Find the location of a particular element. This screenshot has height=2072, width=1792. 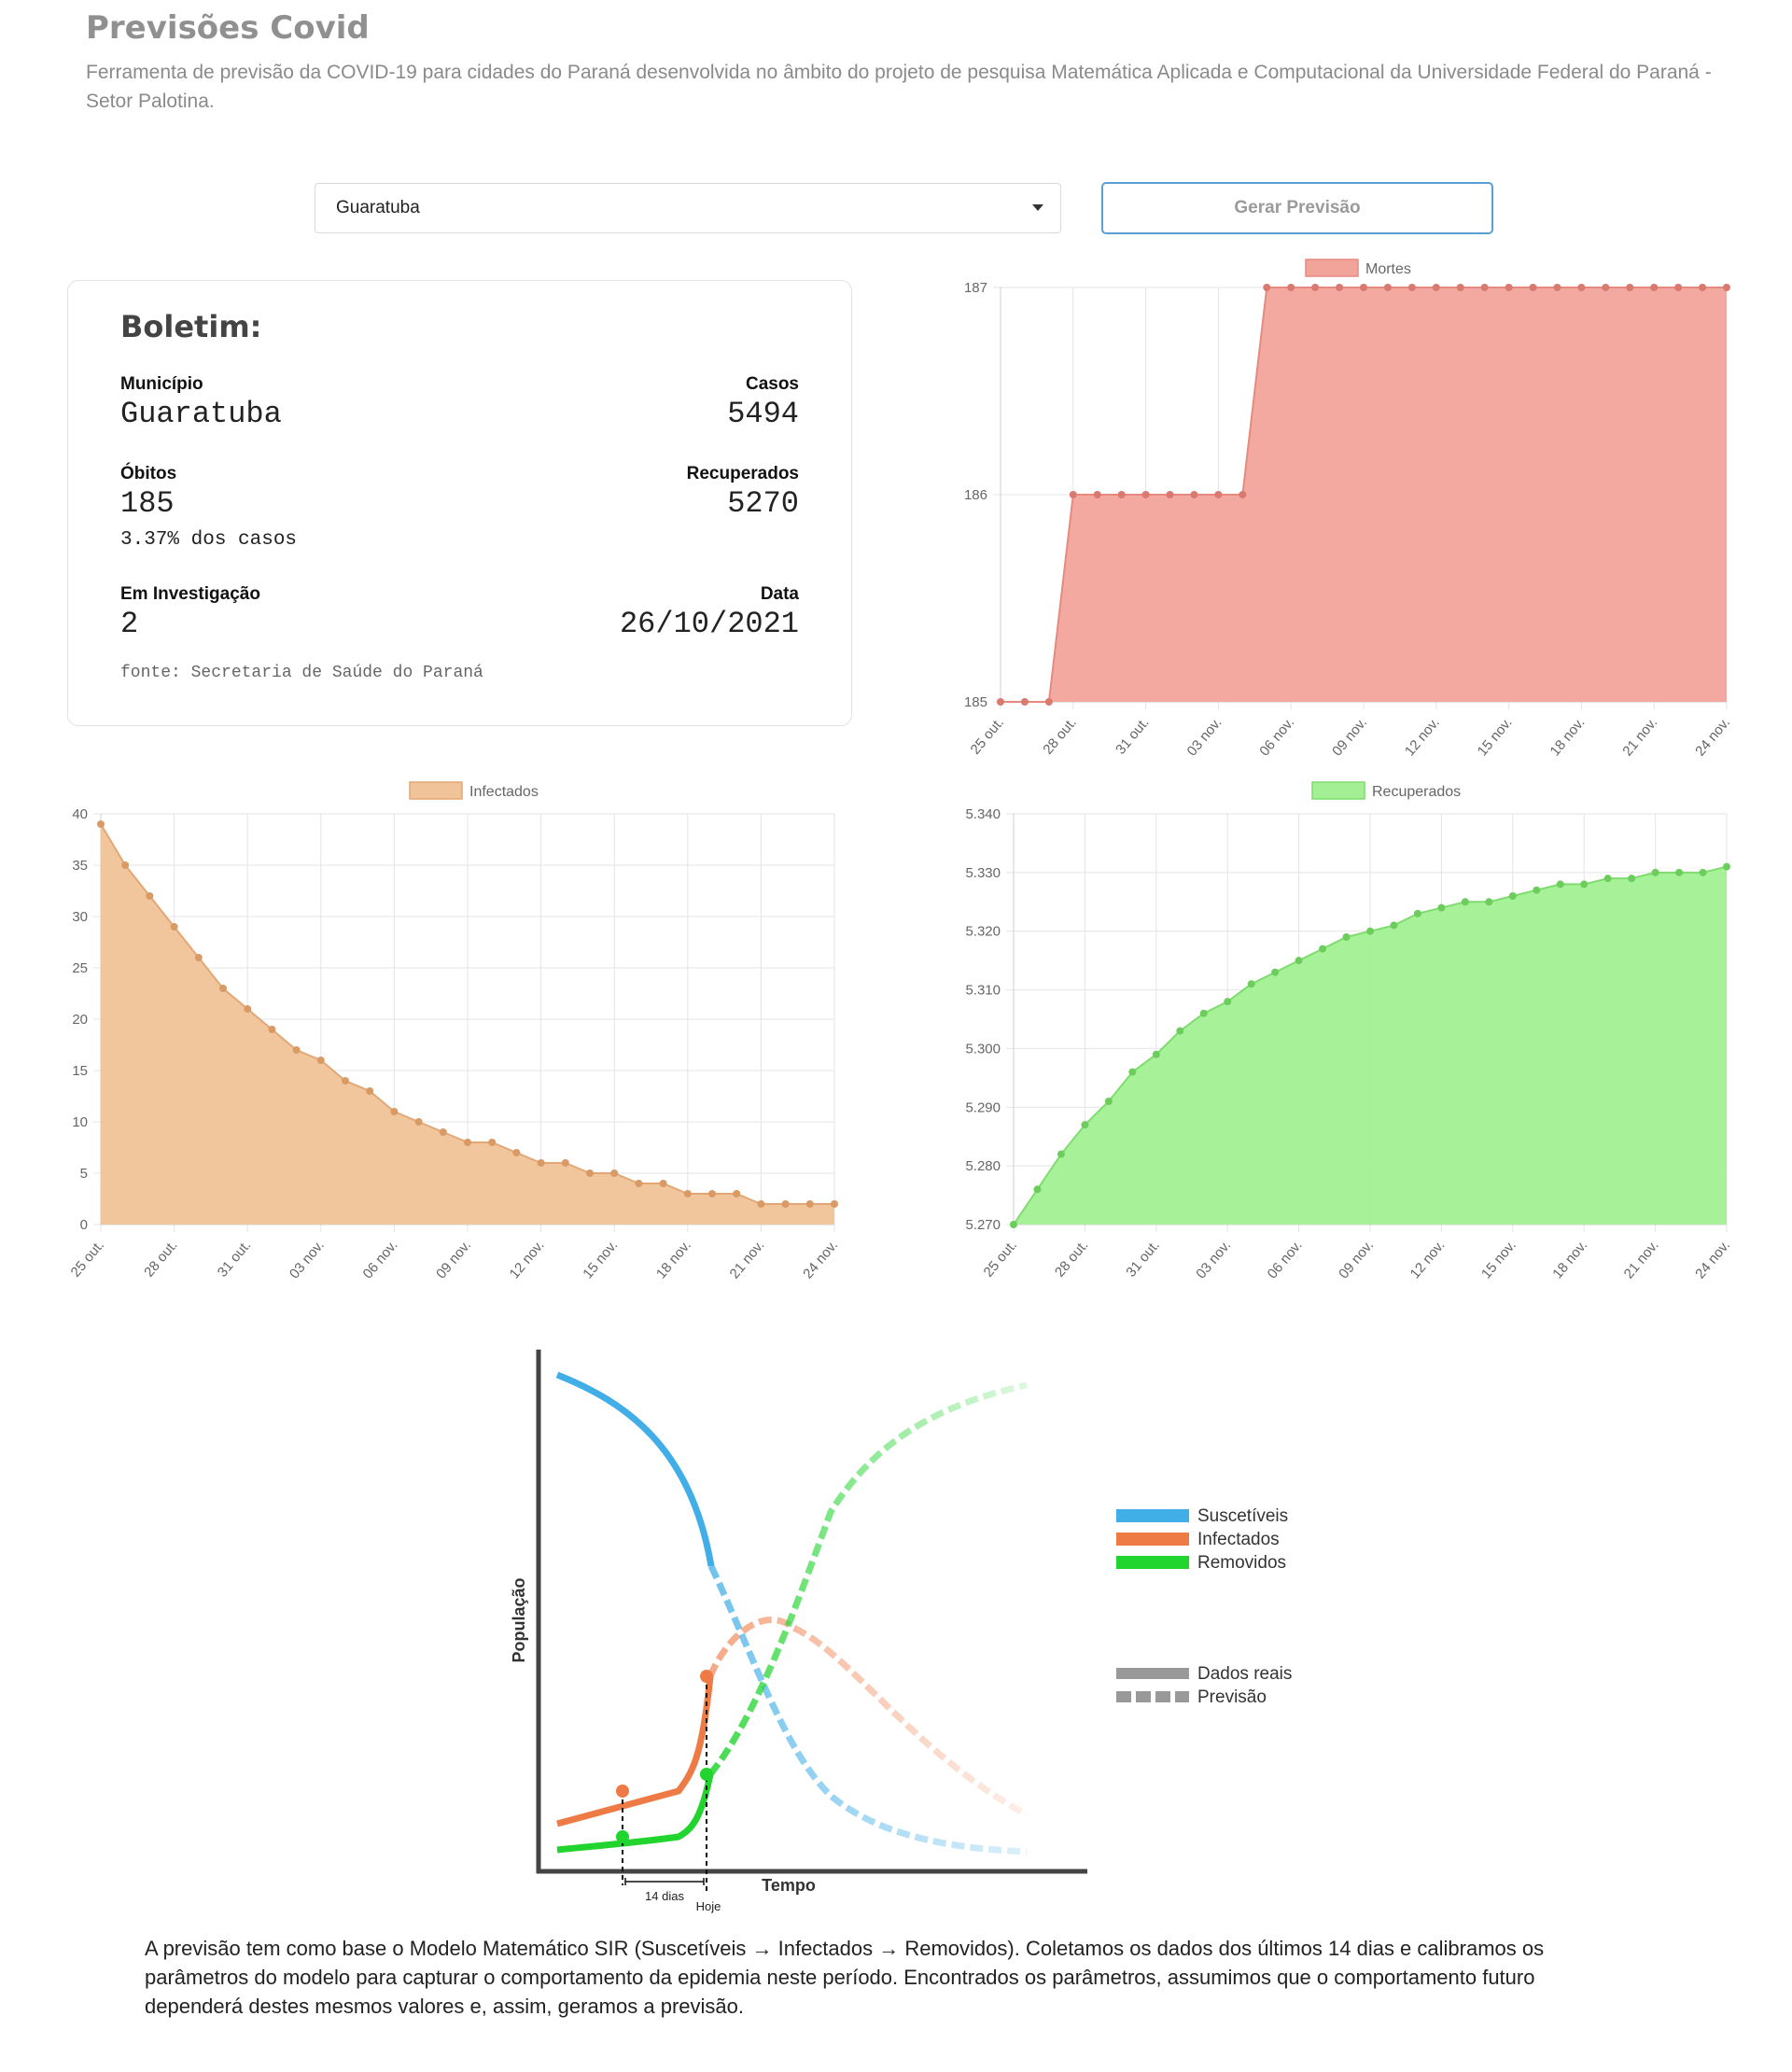

recuperados-legend-swatch is located at coordinates (1338, 790).